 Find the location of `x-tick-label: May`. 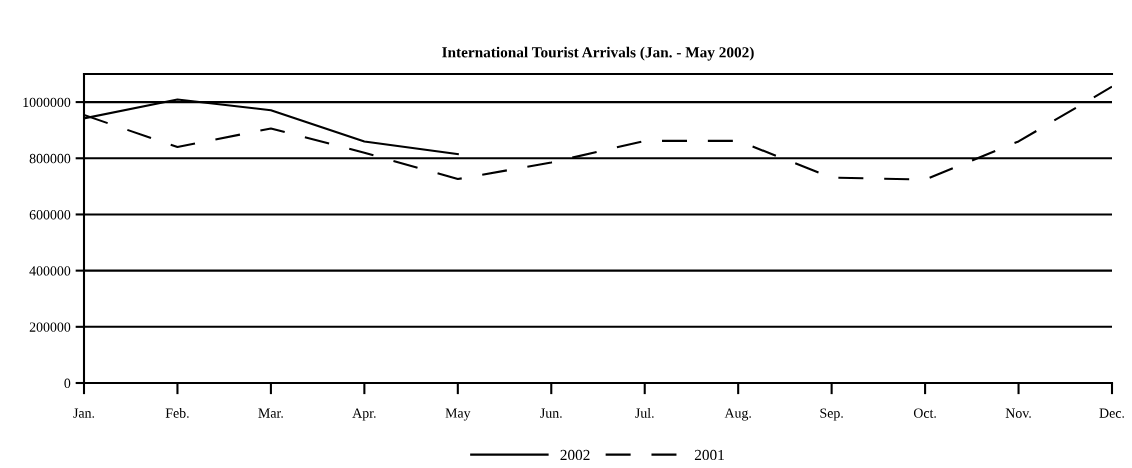

x-tick-label: May is located at coordinates (458, 414).